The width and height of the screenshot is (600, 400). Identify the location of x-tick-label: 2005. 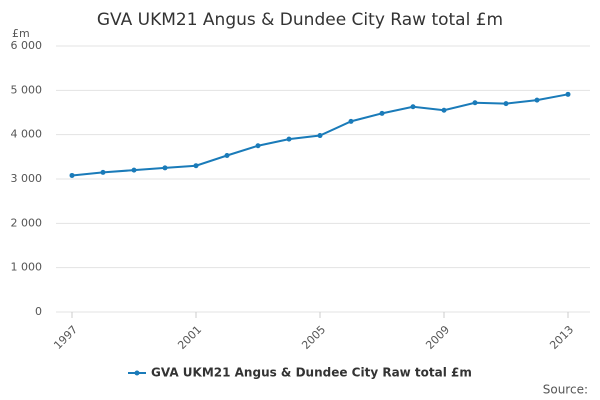
(313, 337).